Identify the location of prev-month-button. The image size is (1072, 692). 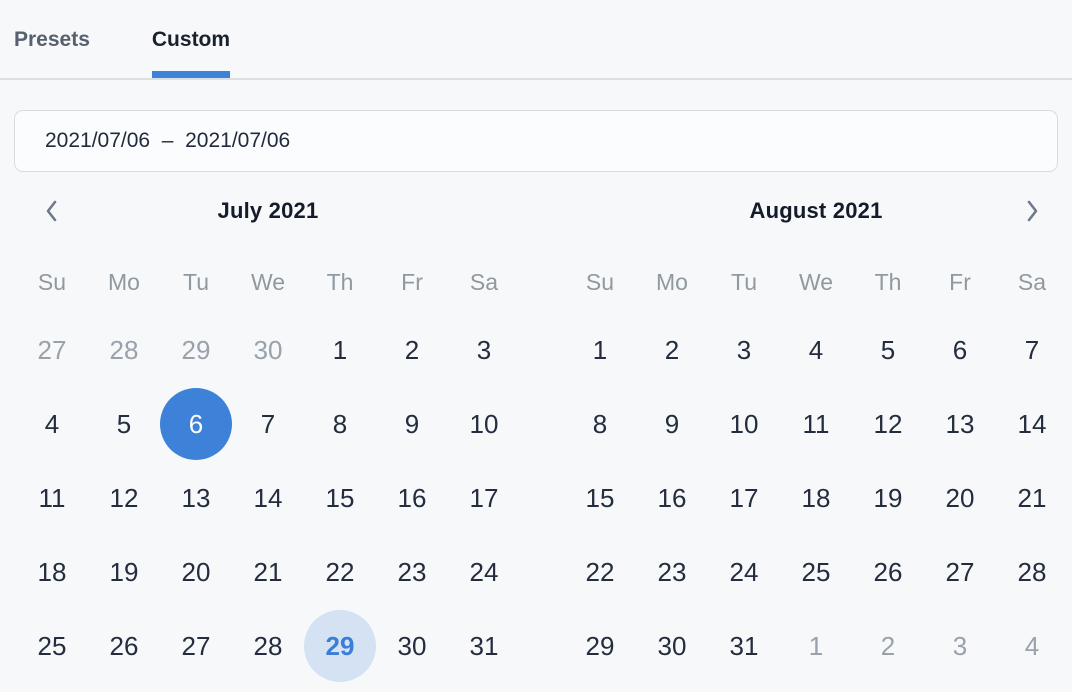
(52, 211).